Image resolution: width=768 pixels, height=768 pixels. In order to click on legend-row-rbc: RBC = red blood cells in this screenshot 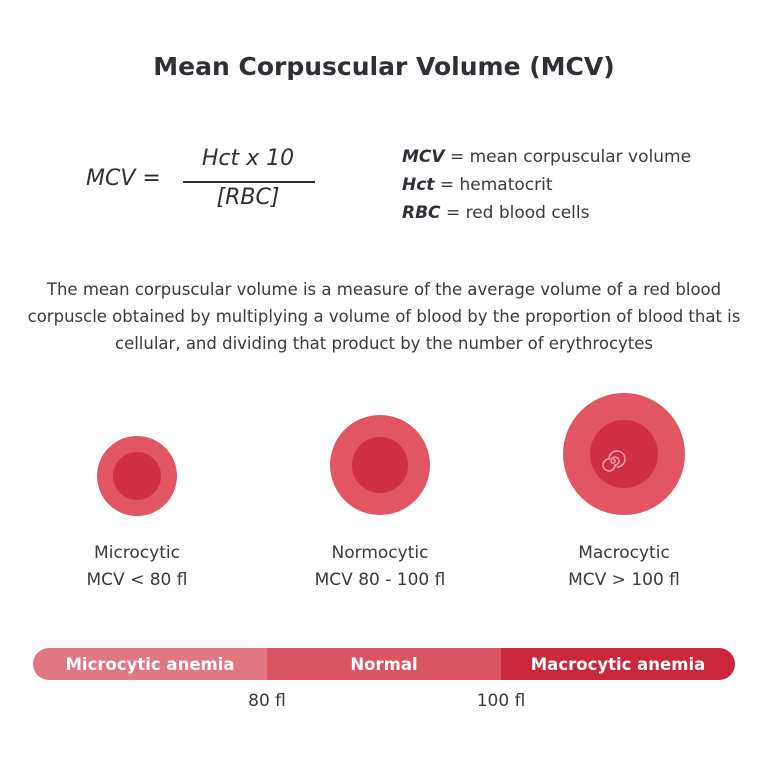, I will do `click(546, 213)`.